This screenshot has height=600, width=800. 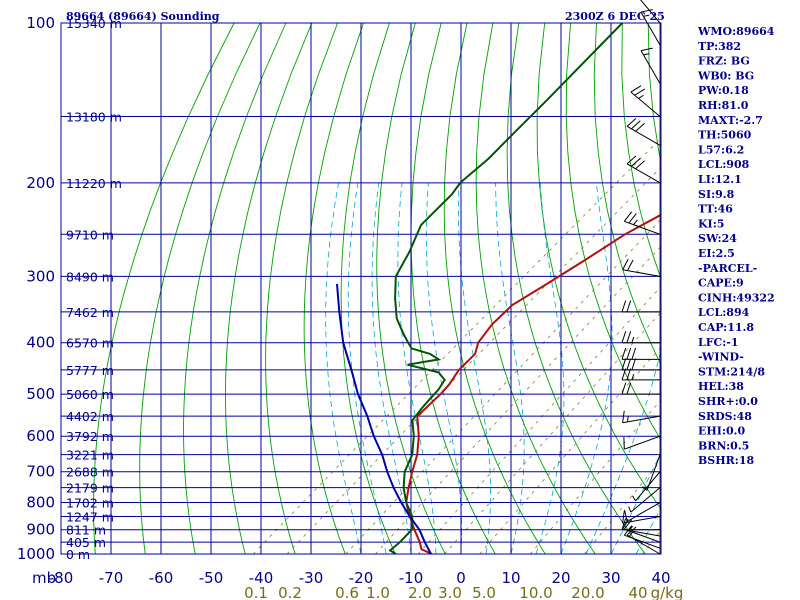 I want to click on height-label: 6570 m, so click(x=90, y=343).